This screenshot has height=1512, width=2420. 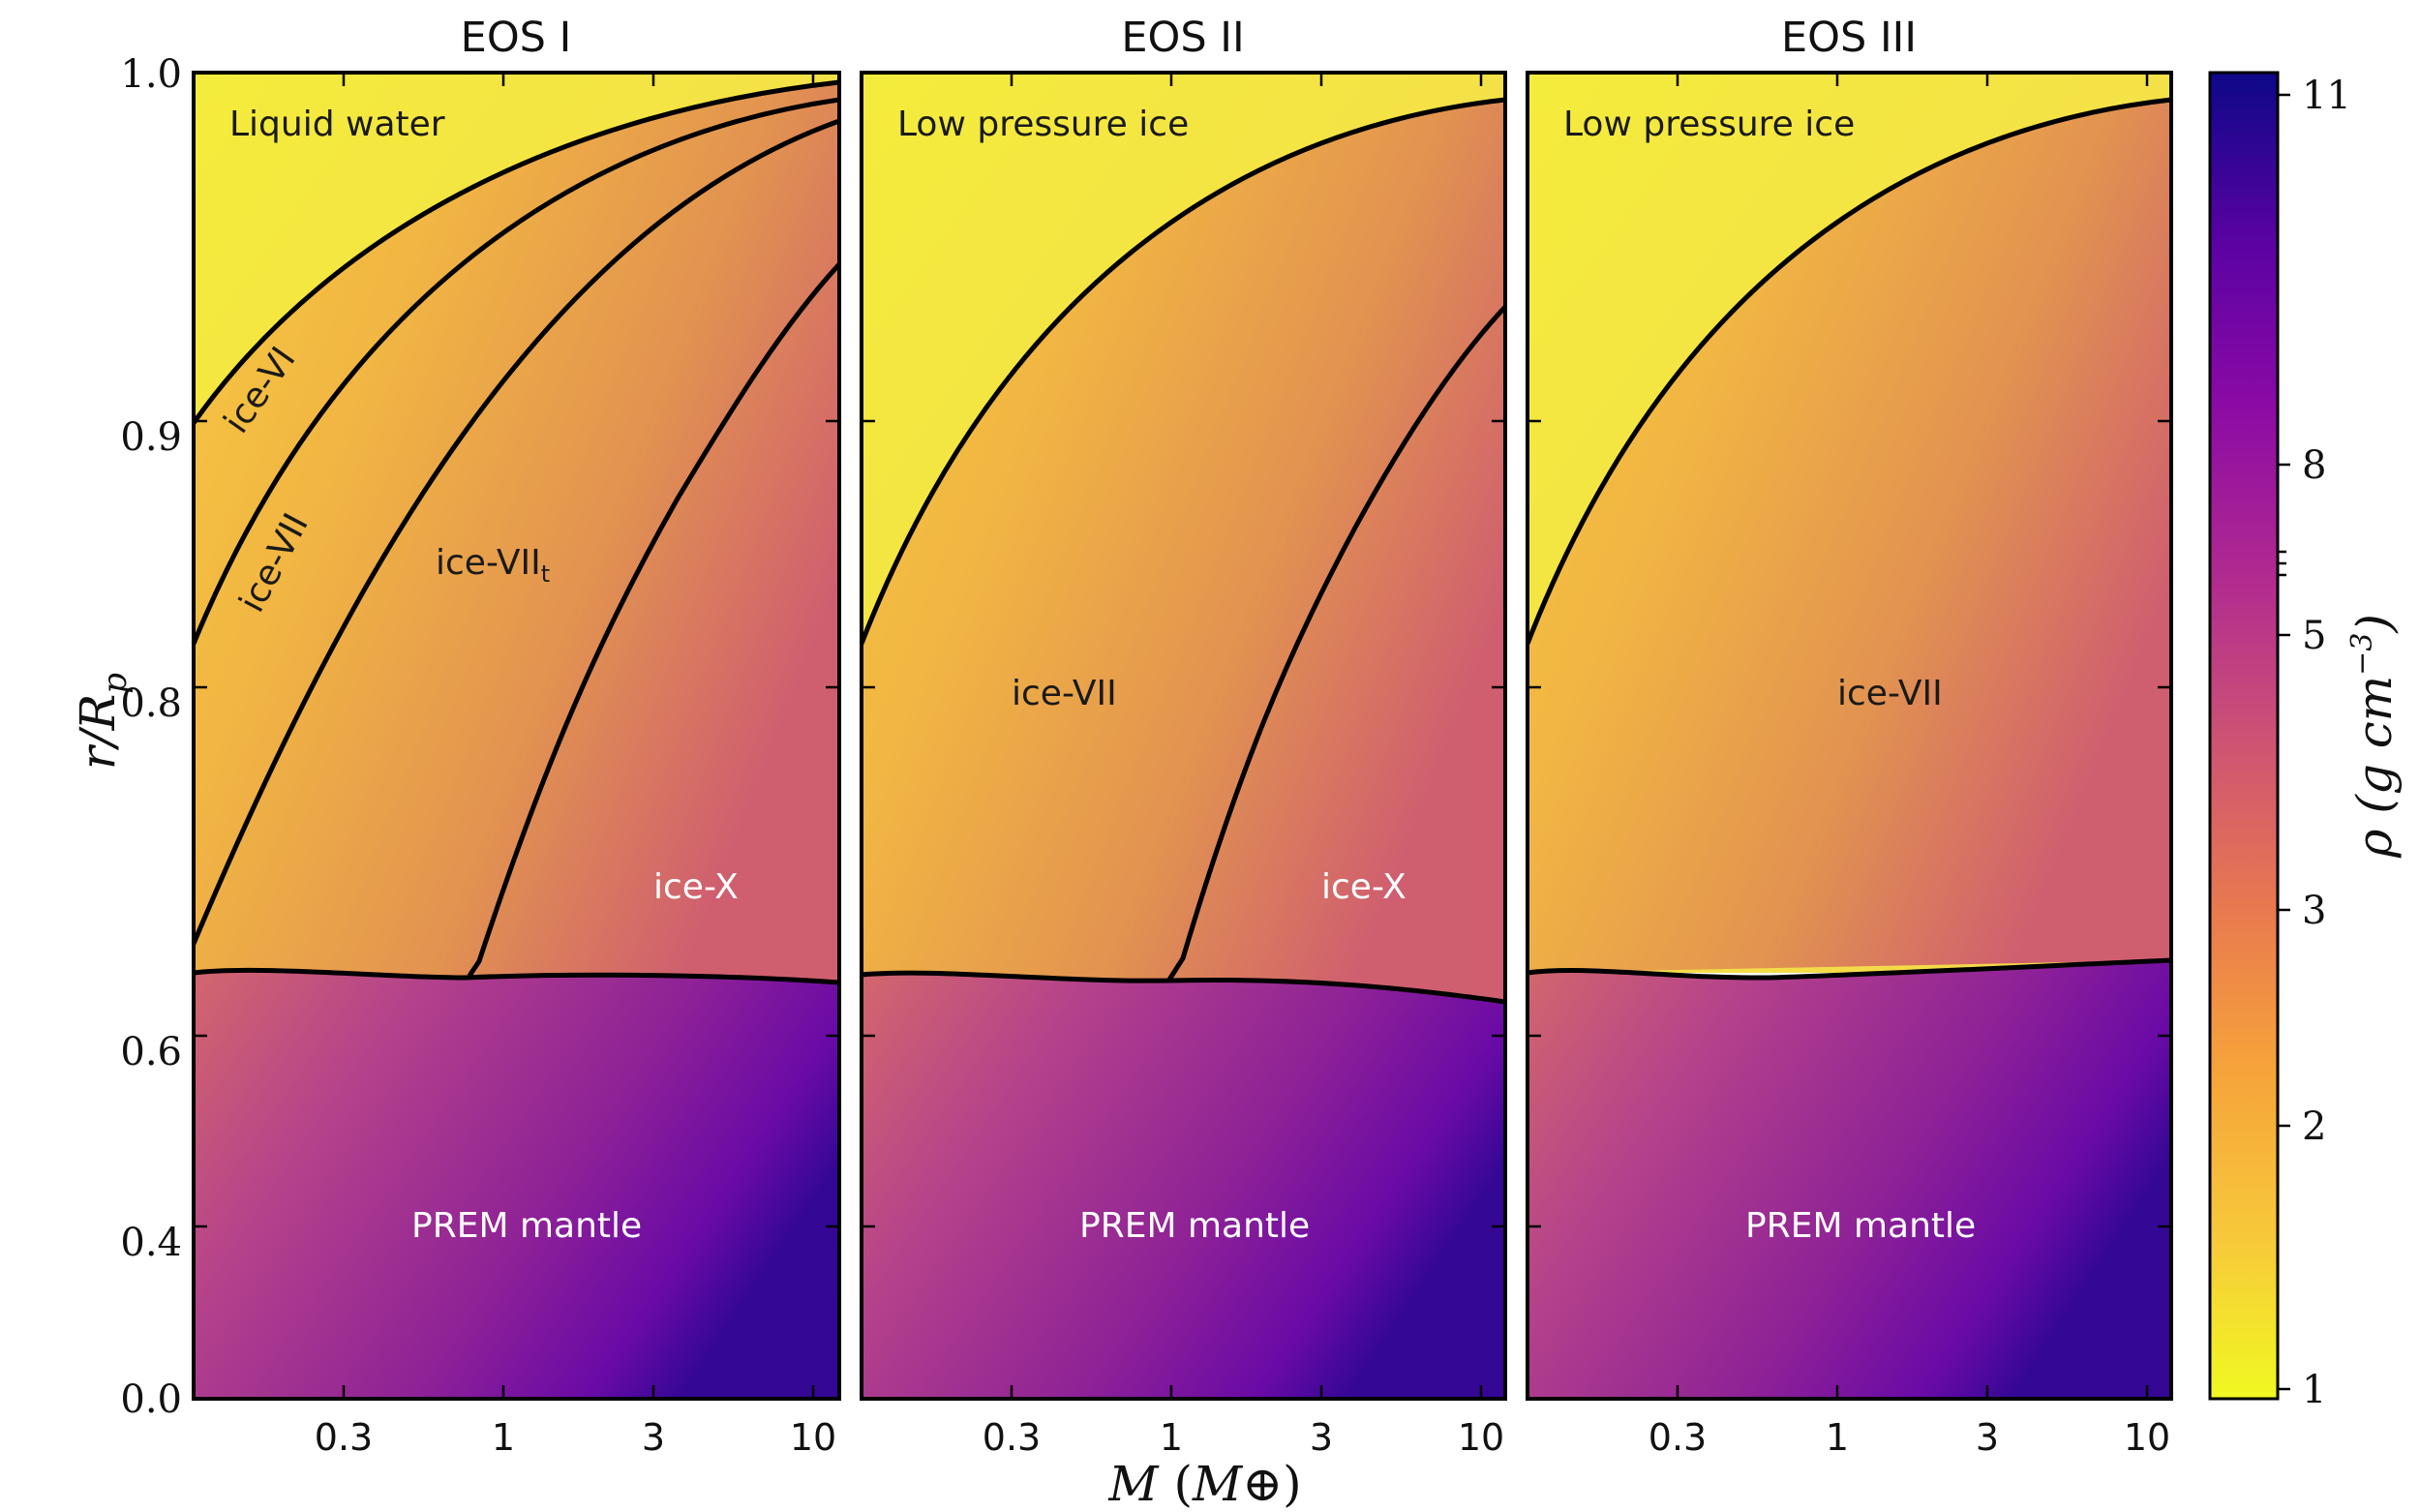 I want to click on boundary-ice-vii-ice-x, so click(x=1336, y=643).